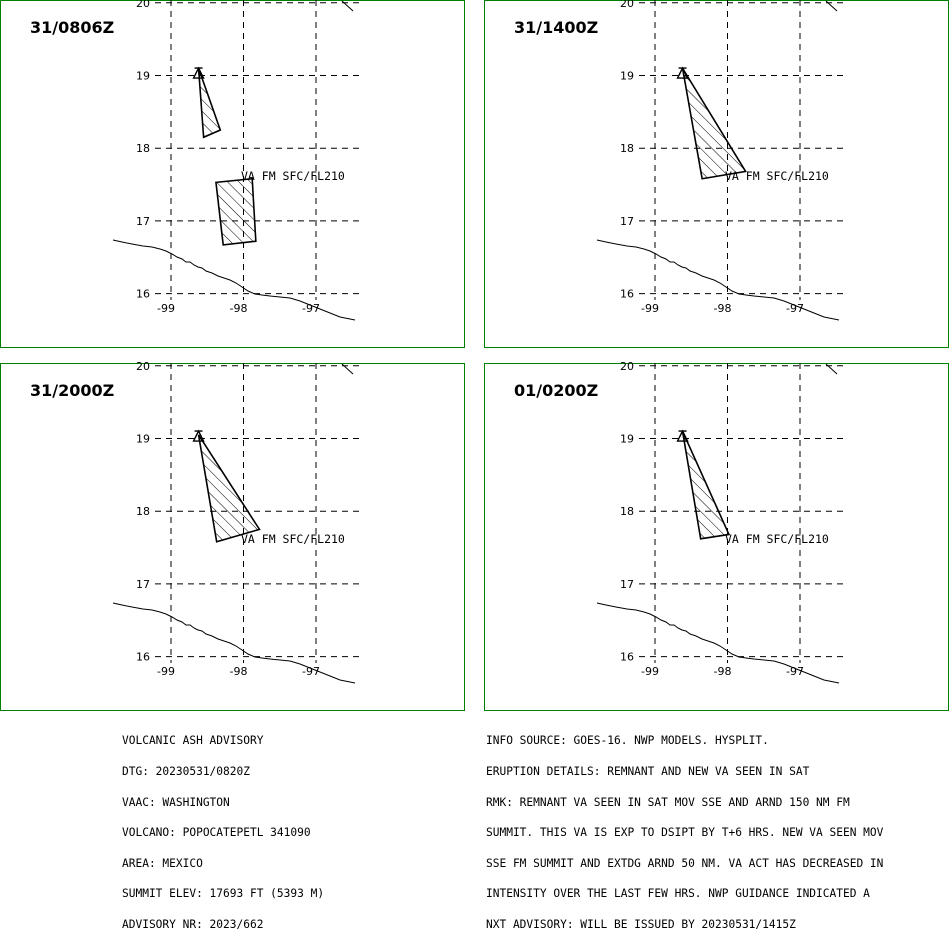  Describe the element at coordinates (216, 833) in the screenshot. I see `advisory-line: VOLCANO: POPOCATEPETL 341090` at that location.